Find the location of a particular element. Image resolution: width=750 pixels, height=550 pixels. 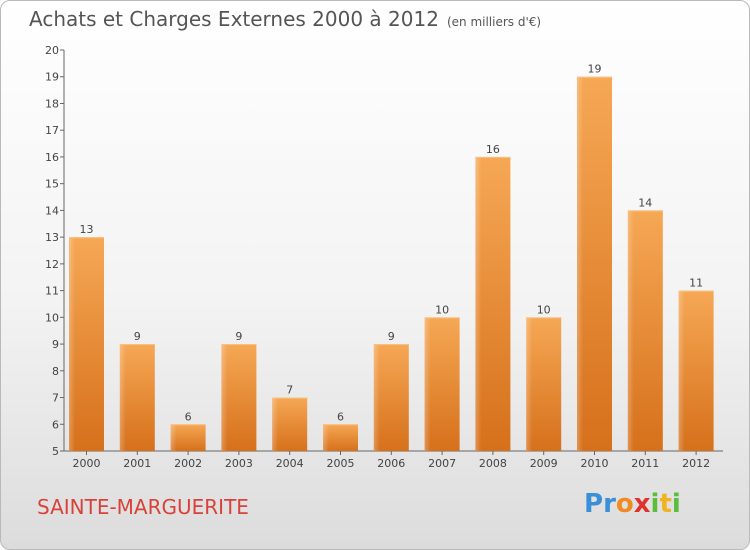

data-label: 16 is located at coordinates (493, 149).